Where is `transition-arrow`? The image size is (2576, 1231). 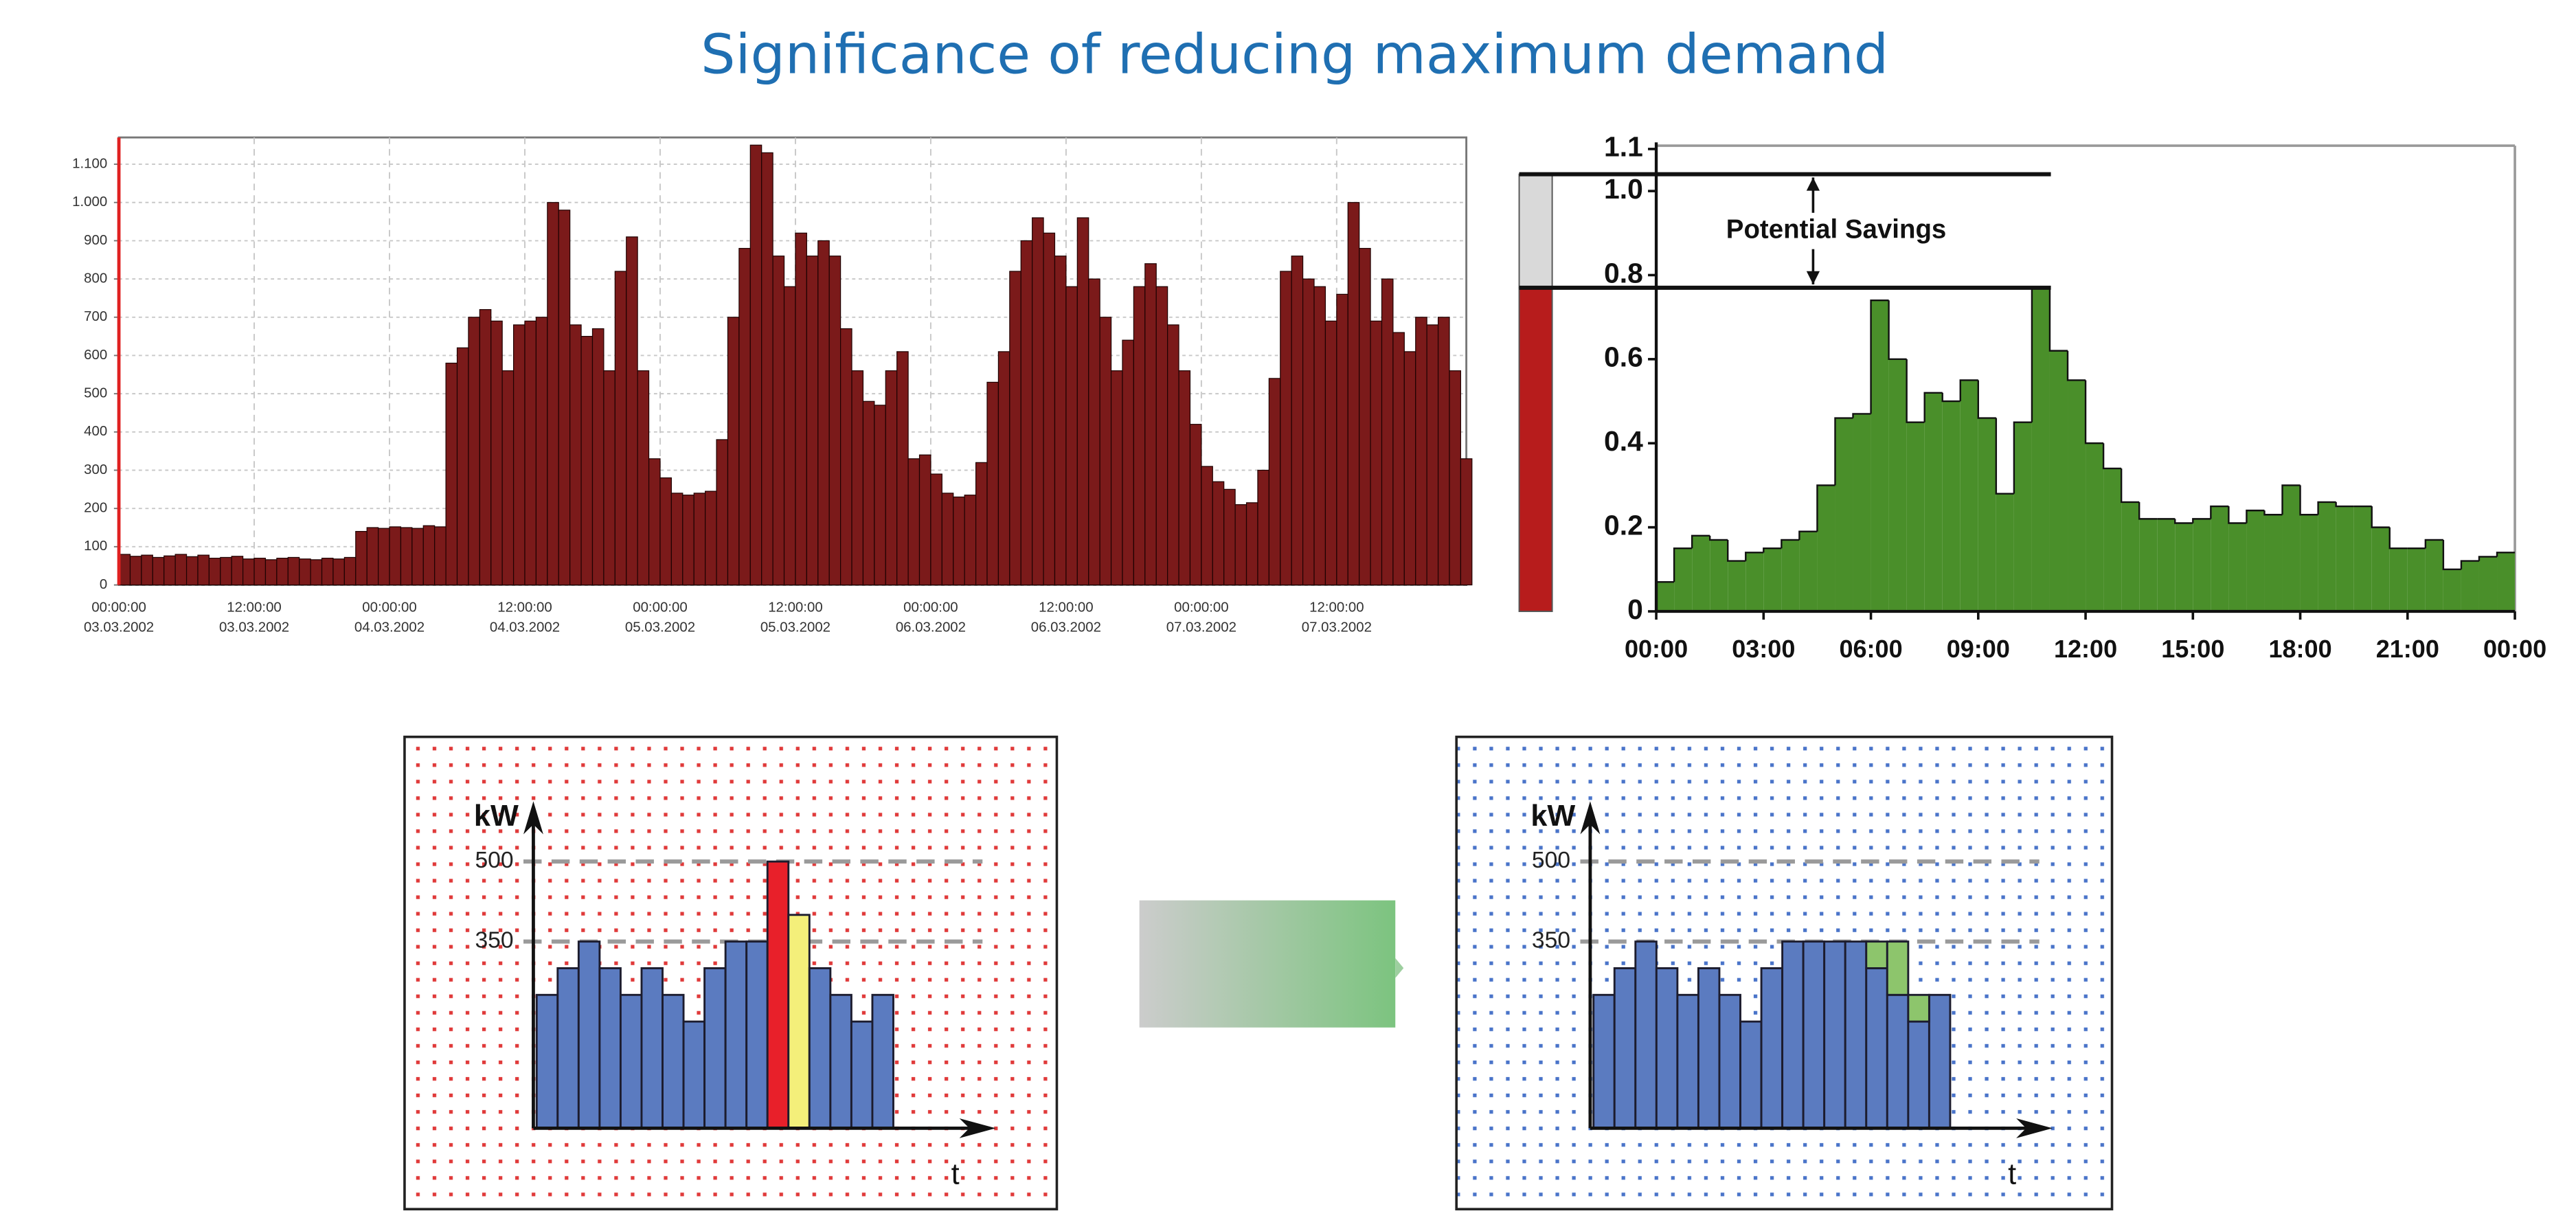
transition-arrow is located at coordinates (1271, 964).